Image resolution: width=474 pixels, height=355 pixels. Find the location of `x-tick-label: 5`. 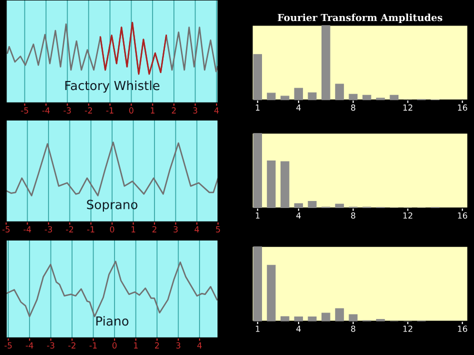

x-tick-label: 5 is located at coordinates (218, 229).